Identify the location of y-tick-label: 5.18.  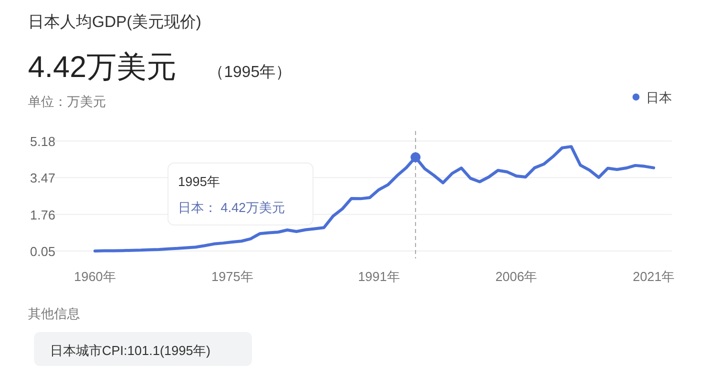
(43, 141).